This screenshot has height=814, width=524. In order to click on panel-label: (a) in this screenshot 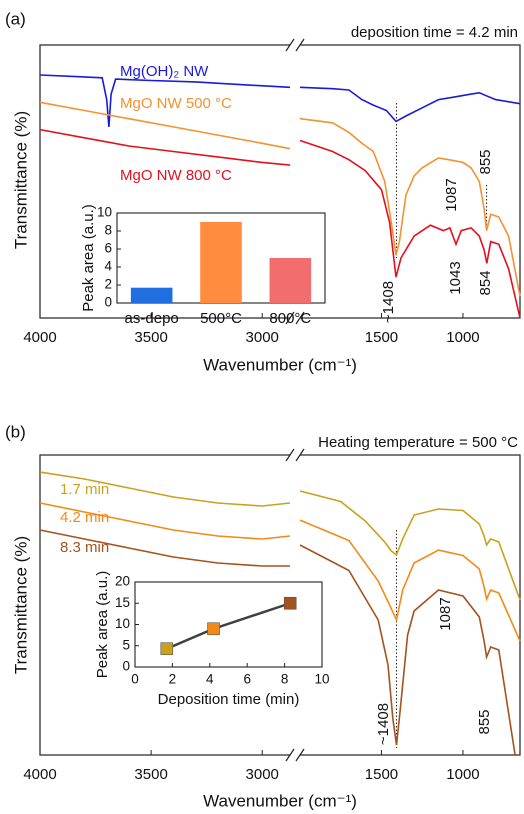, I will do `click(15, 18)`.